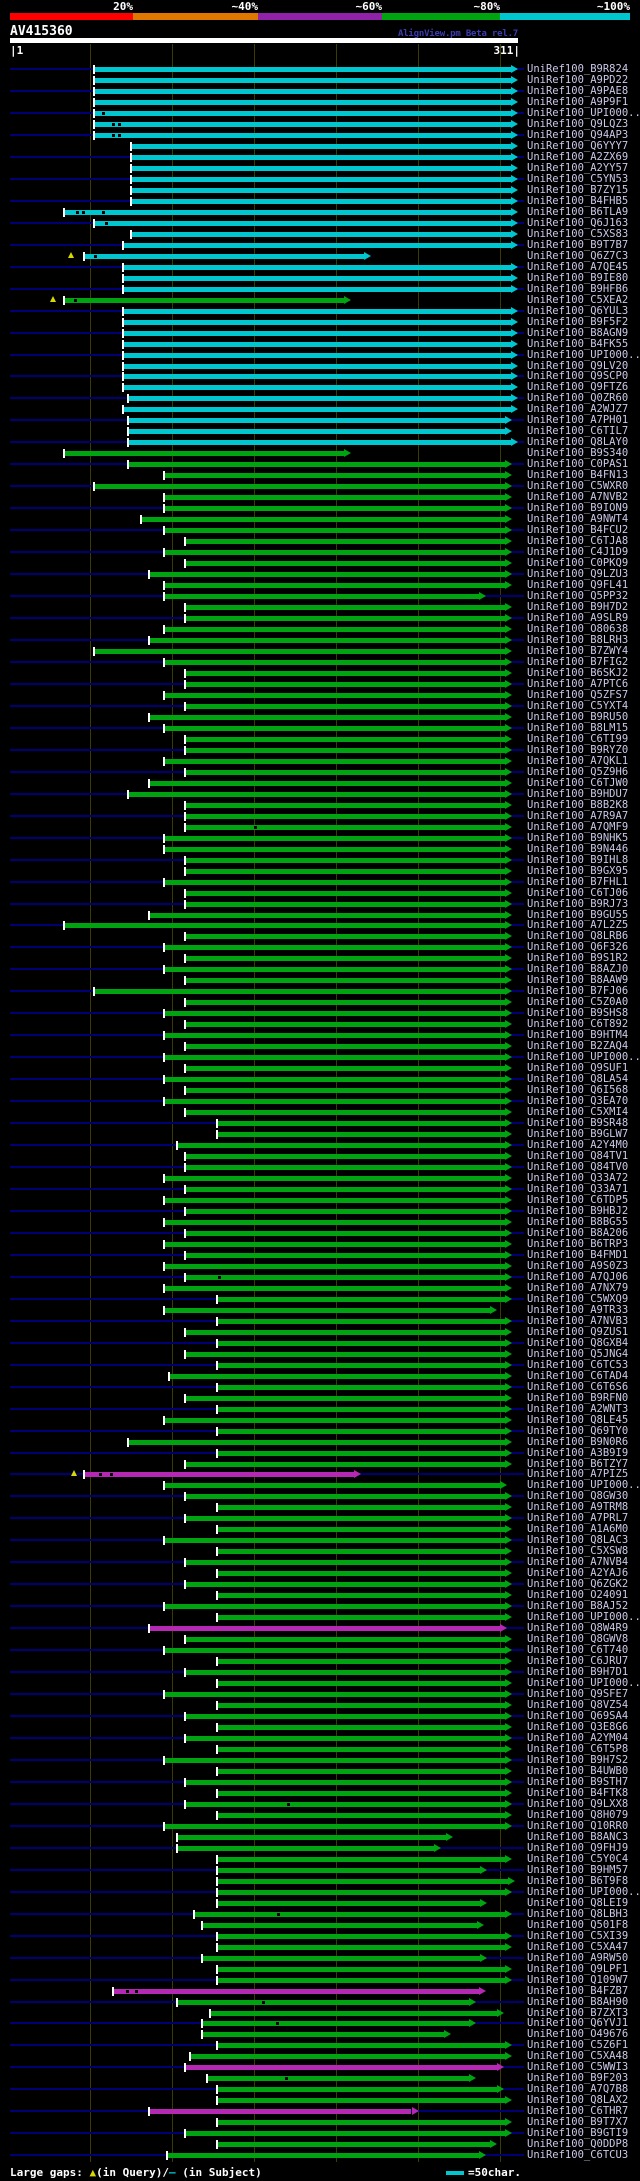  Describe the element at coordinates (578, 1276) in the screenshot. I see `hit-label: UniRef100_A7QJ06` at that location.